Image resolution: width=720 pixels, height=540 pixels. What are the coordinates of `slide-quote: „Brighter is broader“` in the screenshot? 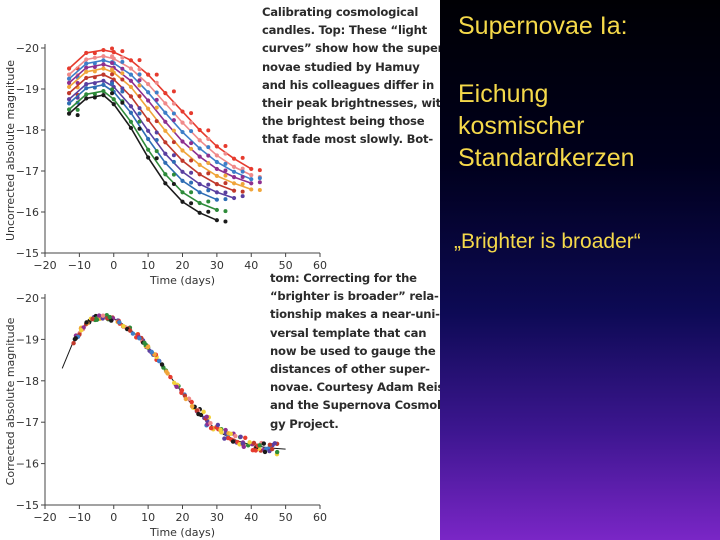 It's located at (547, 241).